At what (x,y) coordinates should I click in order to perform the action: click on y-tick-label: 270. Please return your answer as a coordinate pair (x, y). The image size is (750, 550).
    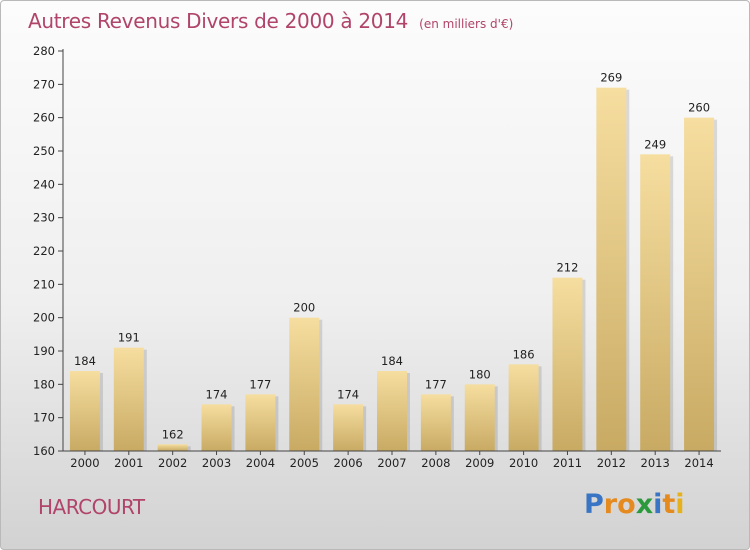
    Looking at the image, I should click on (44, 84).